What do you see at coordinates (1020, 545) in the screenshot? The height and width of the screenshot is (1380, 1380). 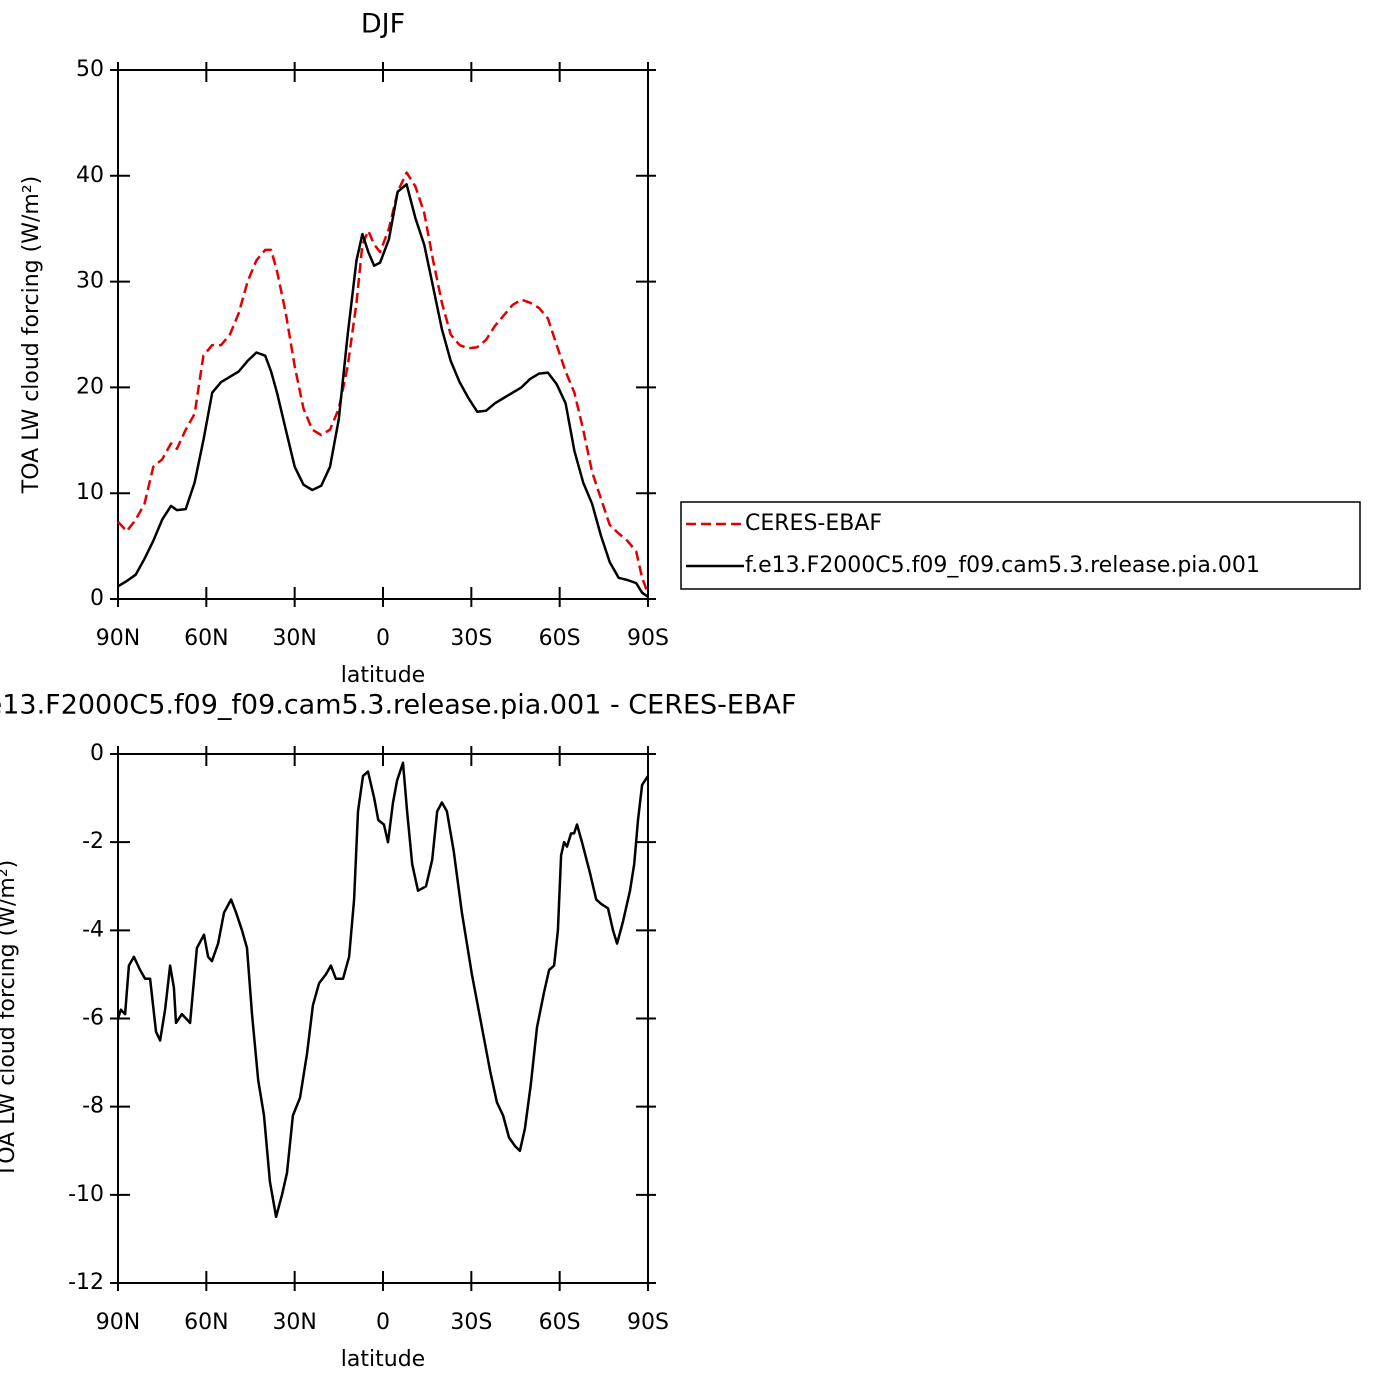 I see `legend-box` at bounding box center [1020, 545].